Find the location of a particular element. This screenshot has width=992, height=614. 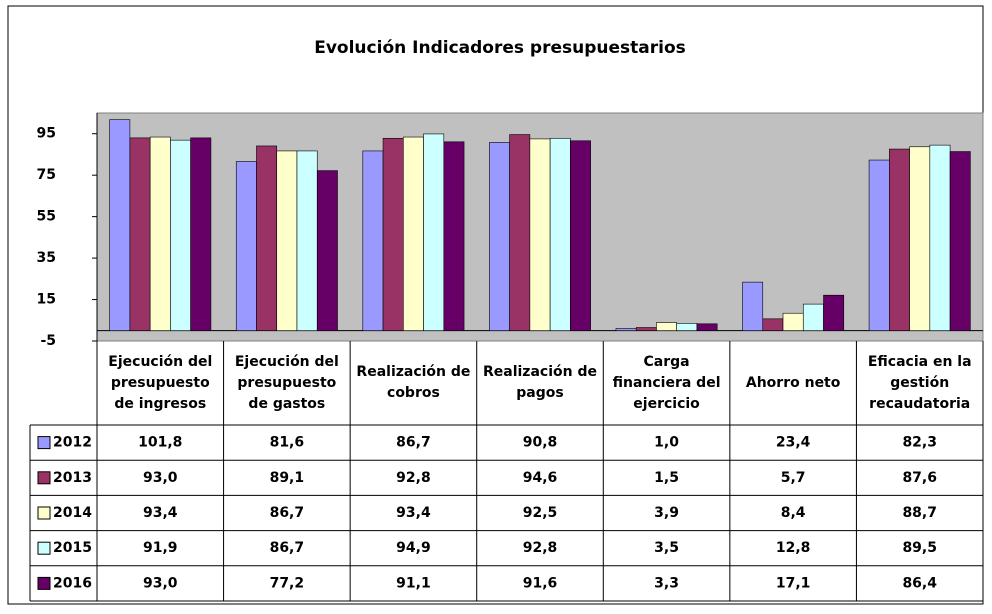

y-tick-label: 55 is located at coordinates (46, 217).